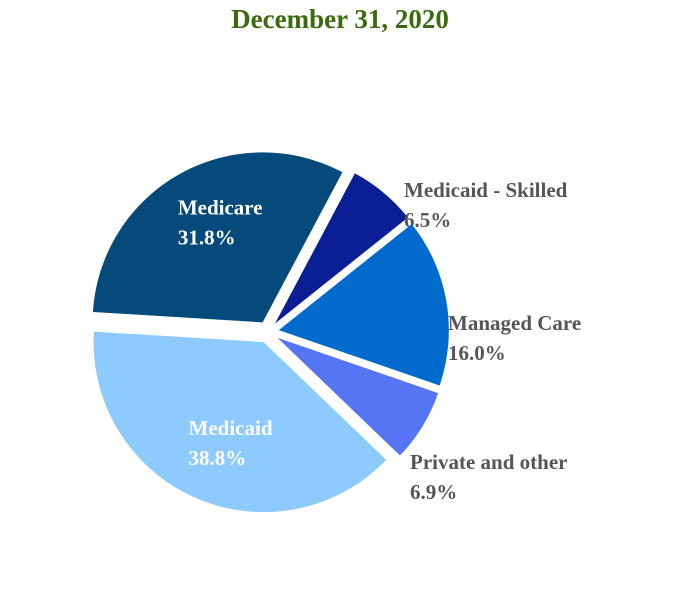 The image size is (680, 610). Describe the element at coordinates (340, 19) in the screenshot. I see `chart-title: December 31, 2020` at that location.